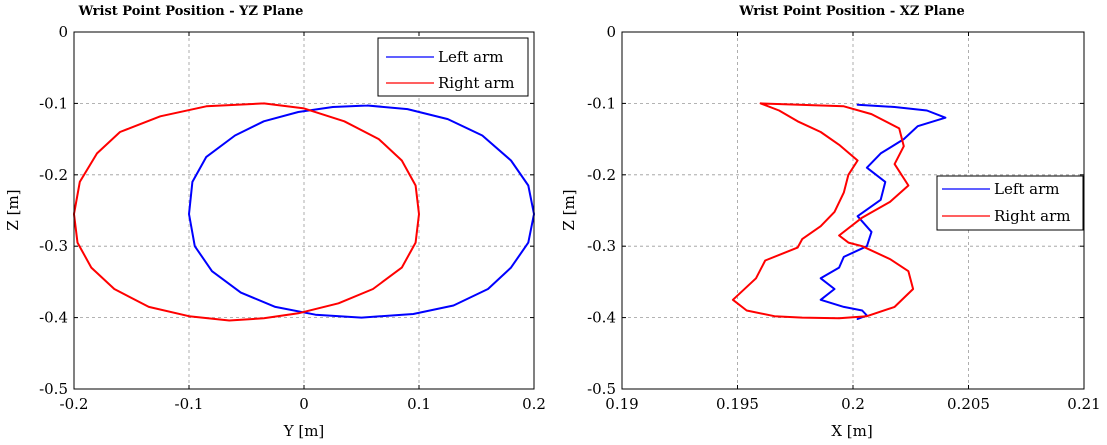  Describe the element at coordinates (968, 404) in the screenshot. I see `x-tick-label: 0.205` at that location.